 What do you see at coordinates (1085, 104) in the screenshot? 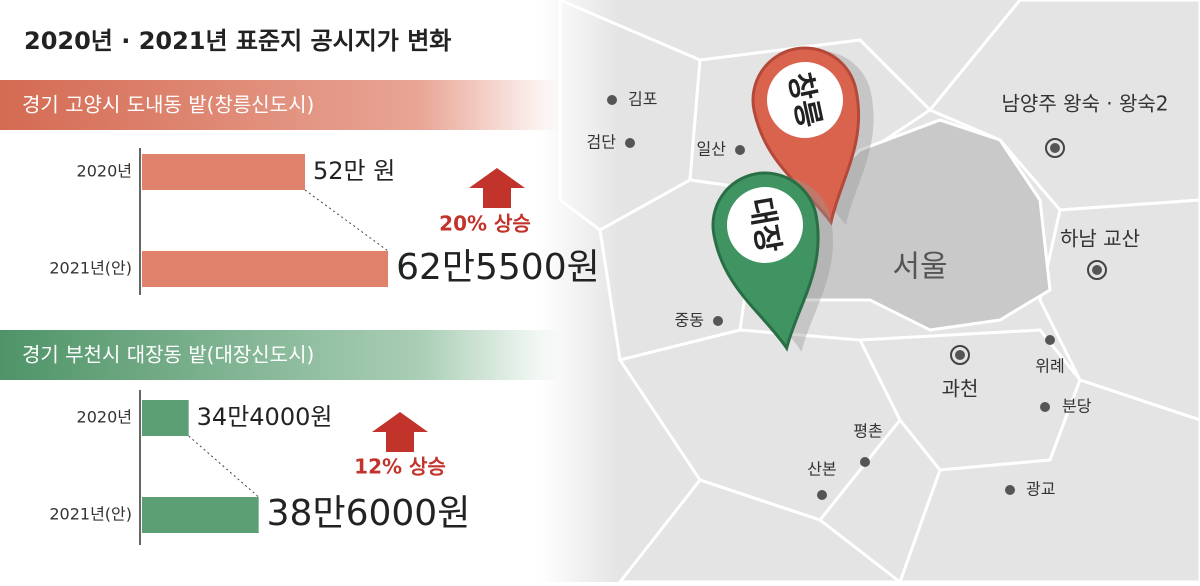
I see `place-label: 남양주 왕숙 · 왕숙2` at bounding box center [1085, 104].